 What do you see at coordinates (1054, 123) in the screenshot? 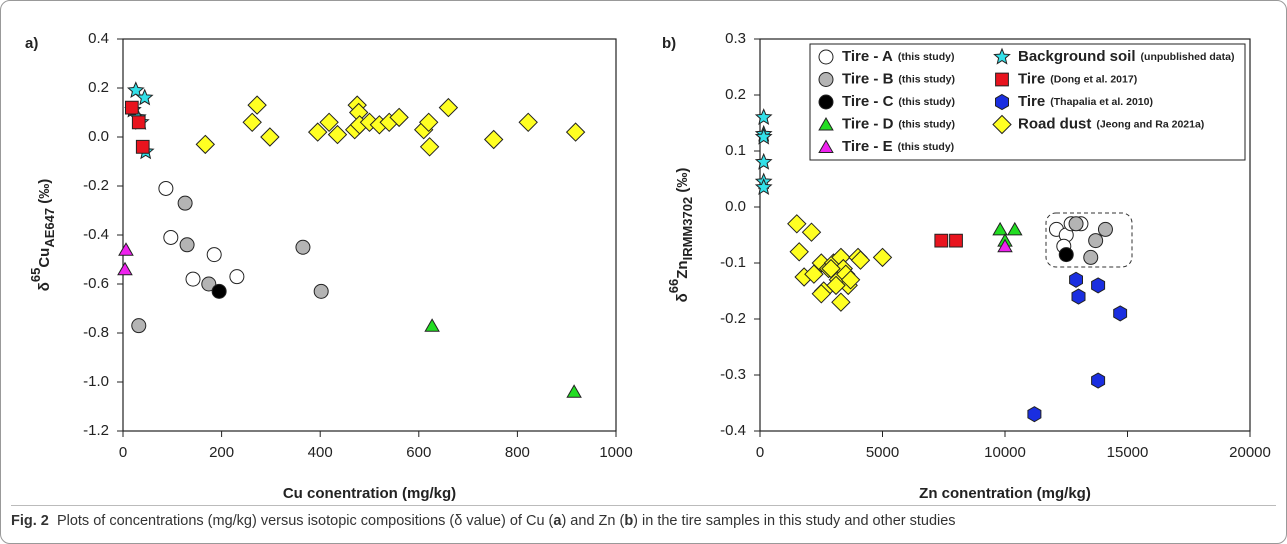
I see `legend-name: Road dust` at bounding box center [1054, 123].